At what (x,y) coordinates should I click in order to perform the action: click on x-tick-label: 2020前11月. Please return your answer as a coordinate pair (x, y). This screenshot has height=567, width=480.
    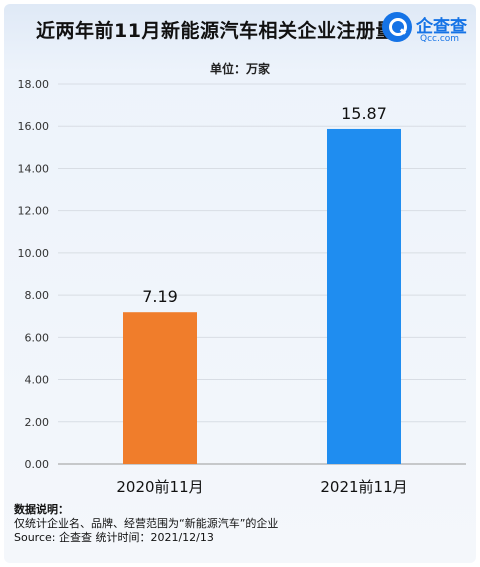
    Looking at the image, I should click on (159, 487).